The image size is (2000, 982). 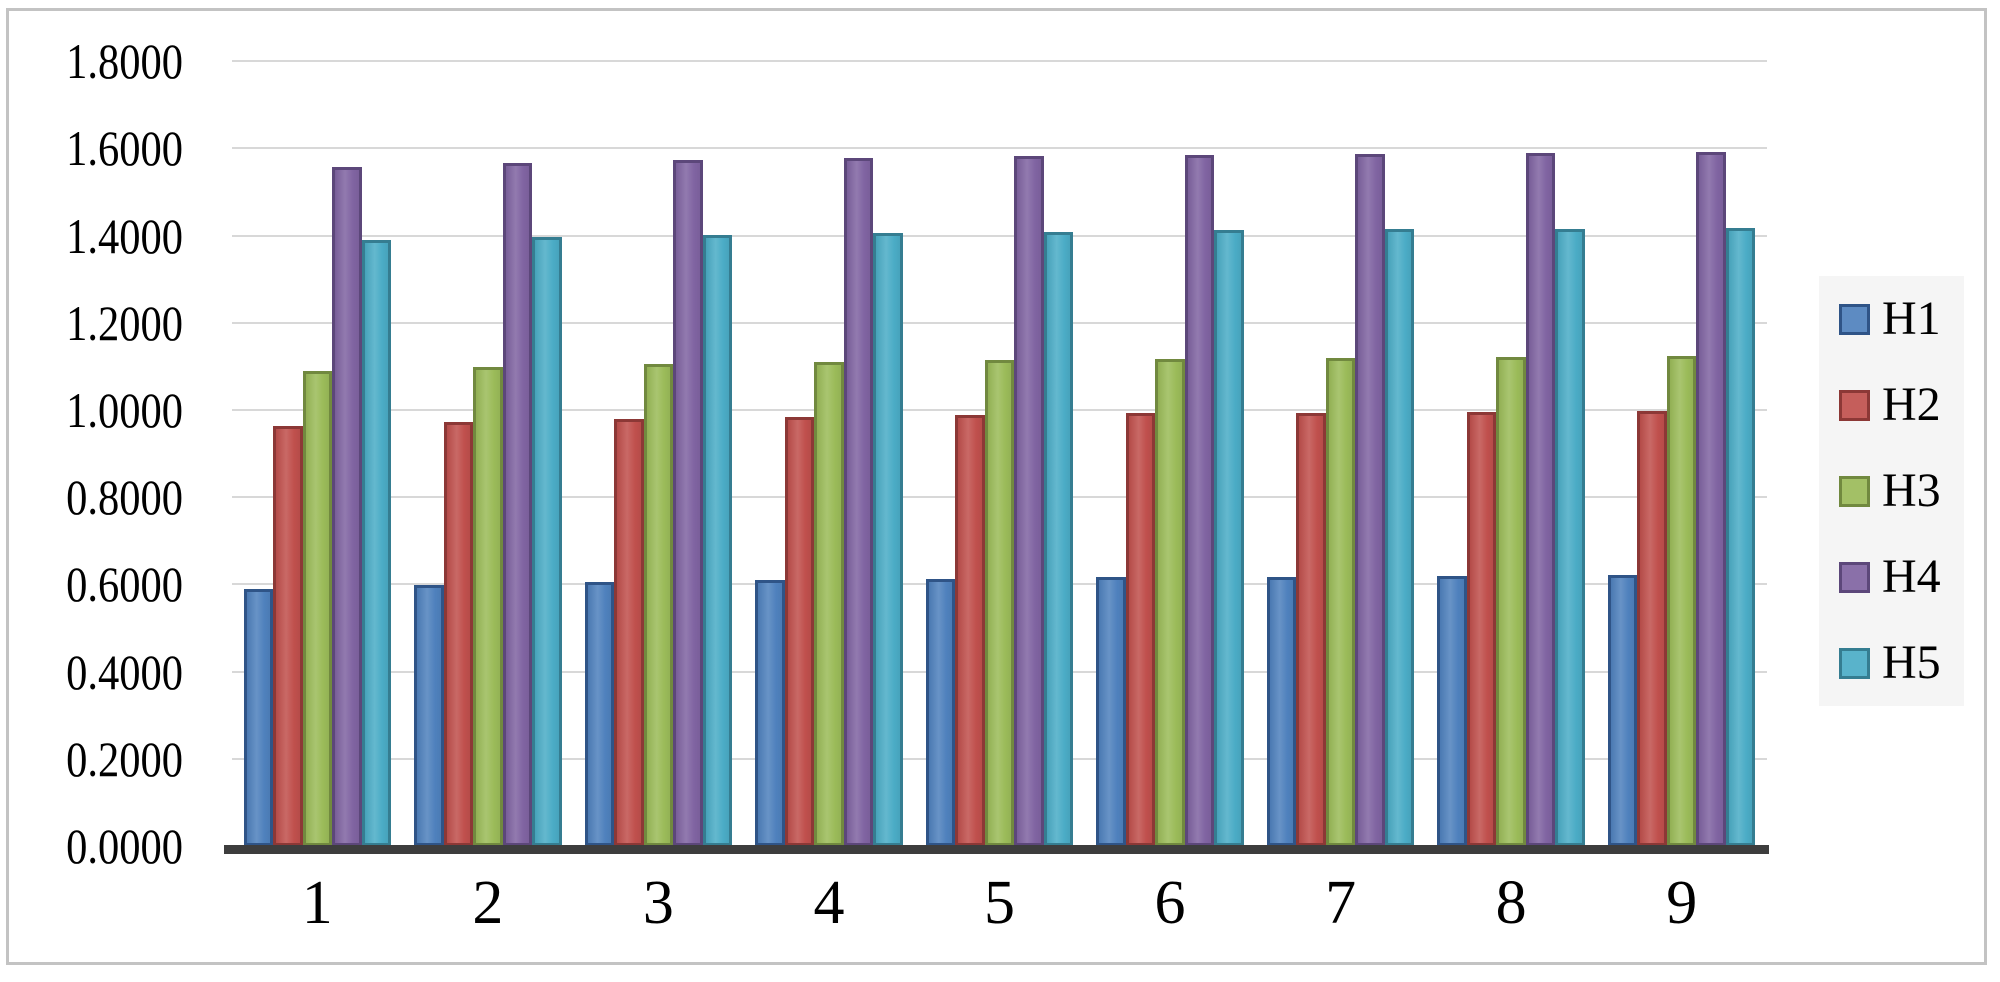 I want to click on bar-h5-cat6, so click(x=1229, y=538).